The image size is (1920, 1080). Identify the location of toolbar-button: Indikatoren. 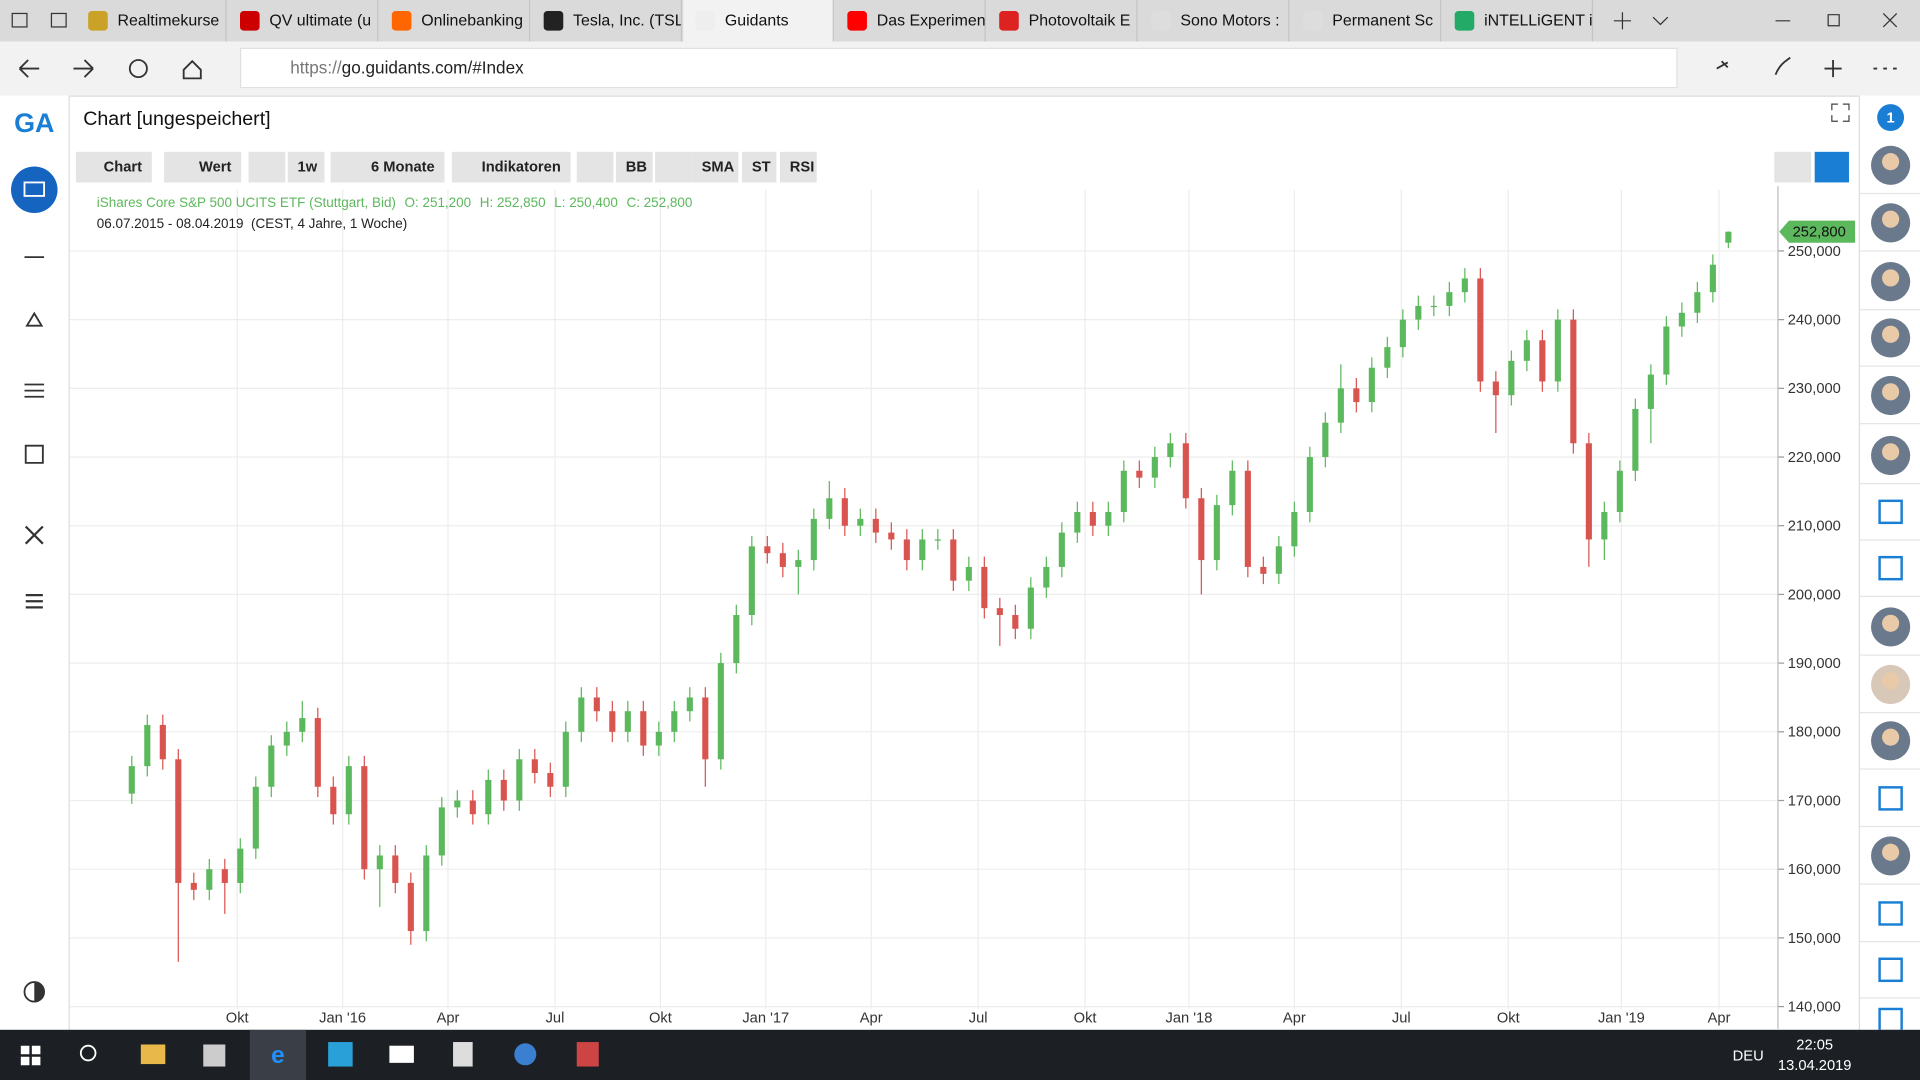
(511, 167).